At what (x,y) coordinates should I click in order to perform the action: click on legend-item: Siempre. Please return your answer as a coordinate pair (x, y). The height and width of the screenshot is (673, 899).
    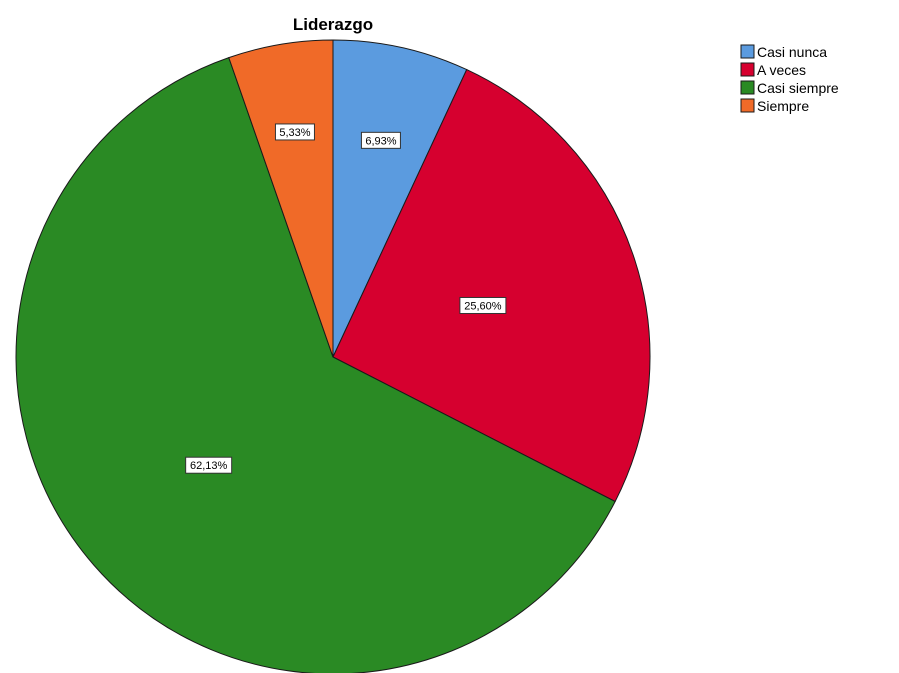
    Looking at the image, I should click on (774, 106).